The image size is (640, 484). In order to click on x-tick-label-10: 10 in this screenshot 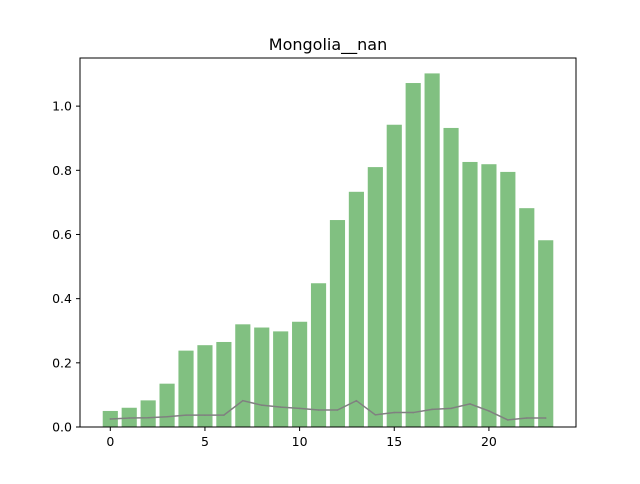, I will do `click(300, 441)`.